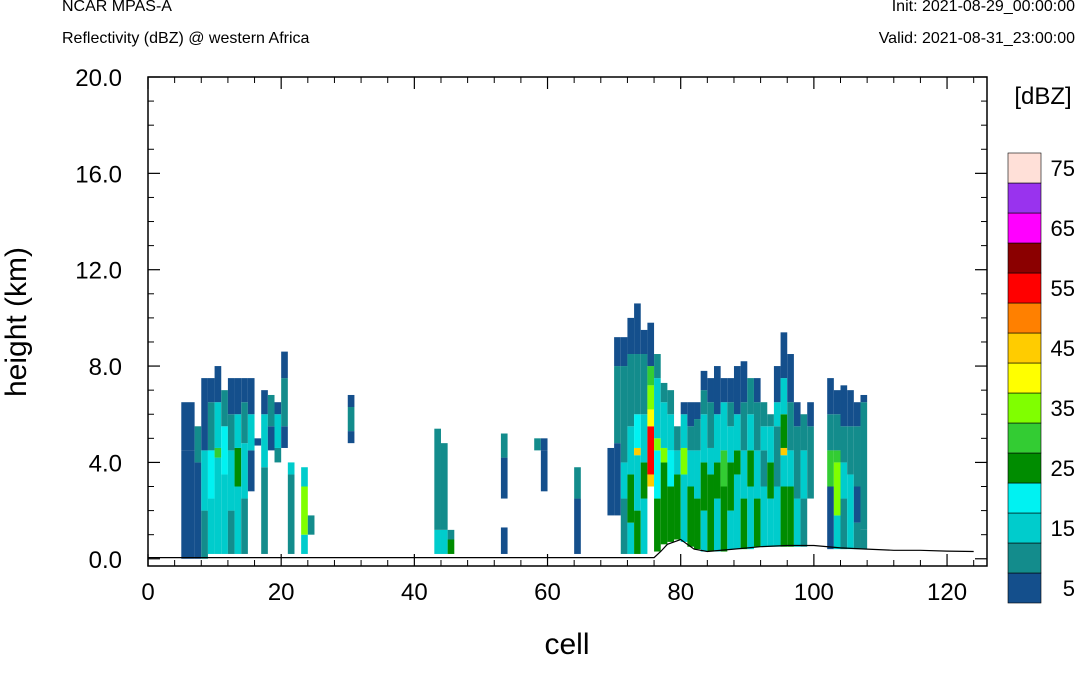 The height and width of the screenshot is (677, 1079). Describe the element at coordinates (947, 592) in the screenshot. I see `x-tick-label: 120` at that location.